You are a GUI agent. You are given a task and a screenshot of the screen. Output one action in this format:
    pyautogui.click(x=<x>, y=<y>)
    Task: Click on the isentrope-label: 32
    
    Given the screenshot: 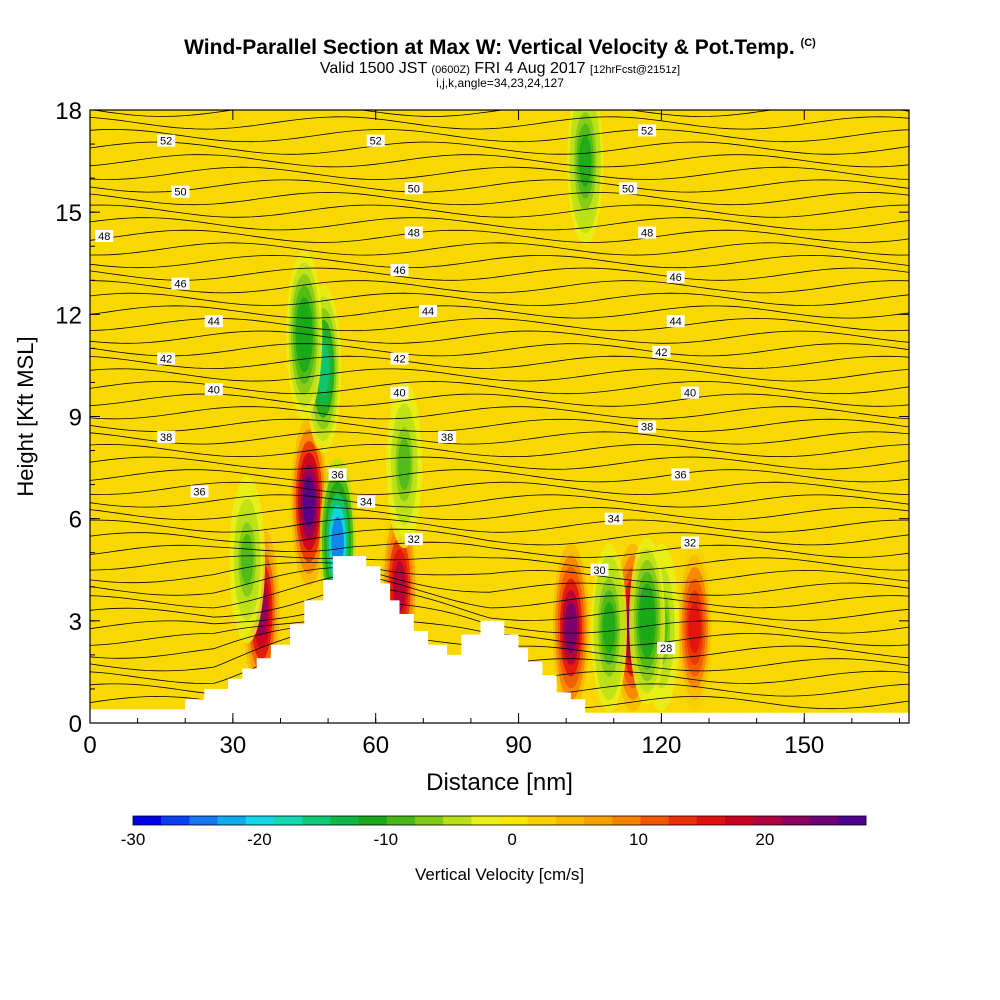 What is the action you would take?
    pyautogui.click(x=413, y=539)
    